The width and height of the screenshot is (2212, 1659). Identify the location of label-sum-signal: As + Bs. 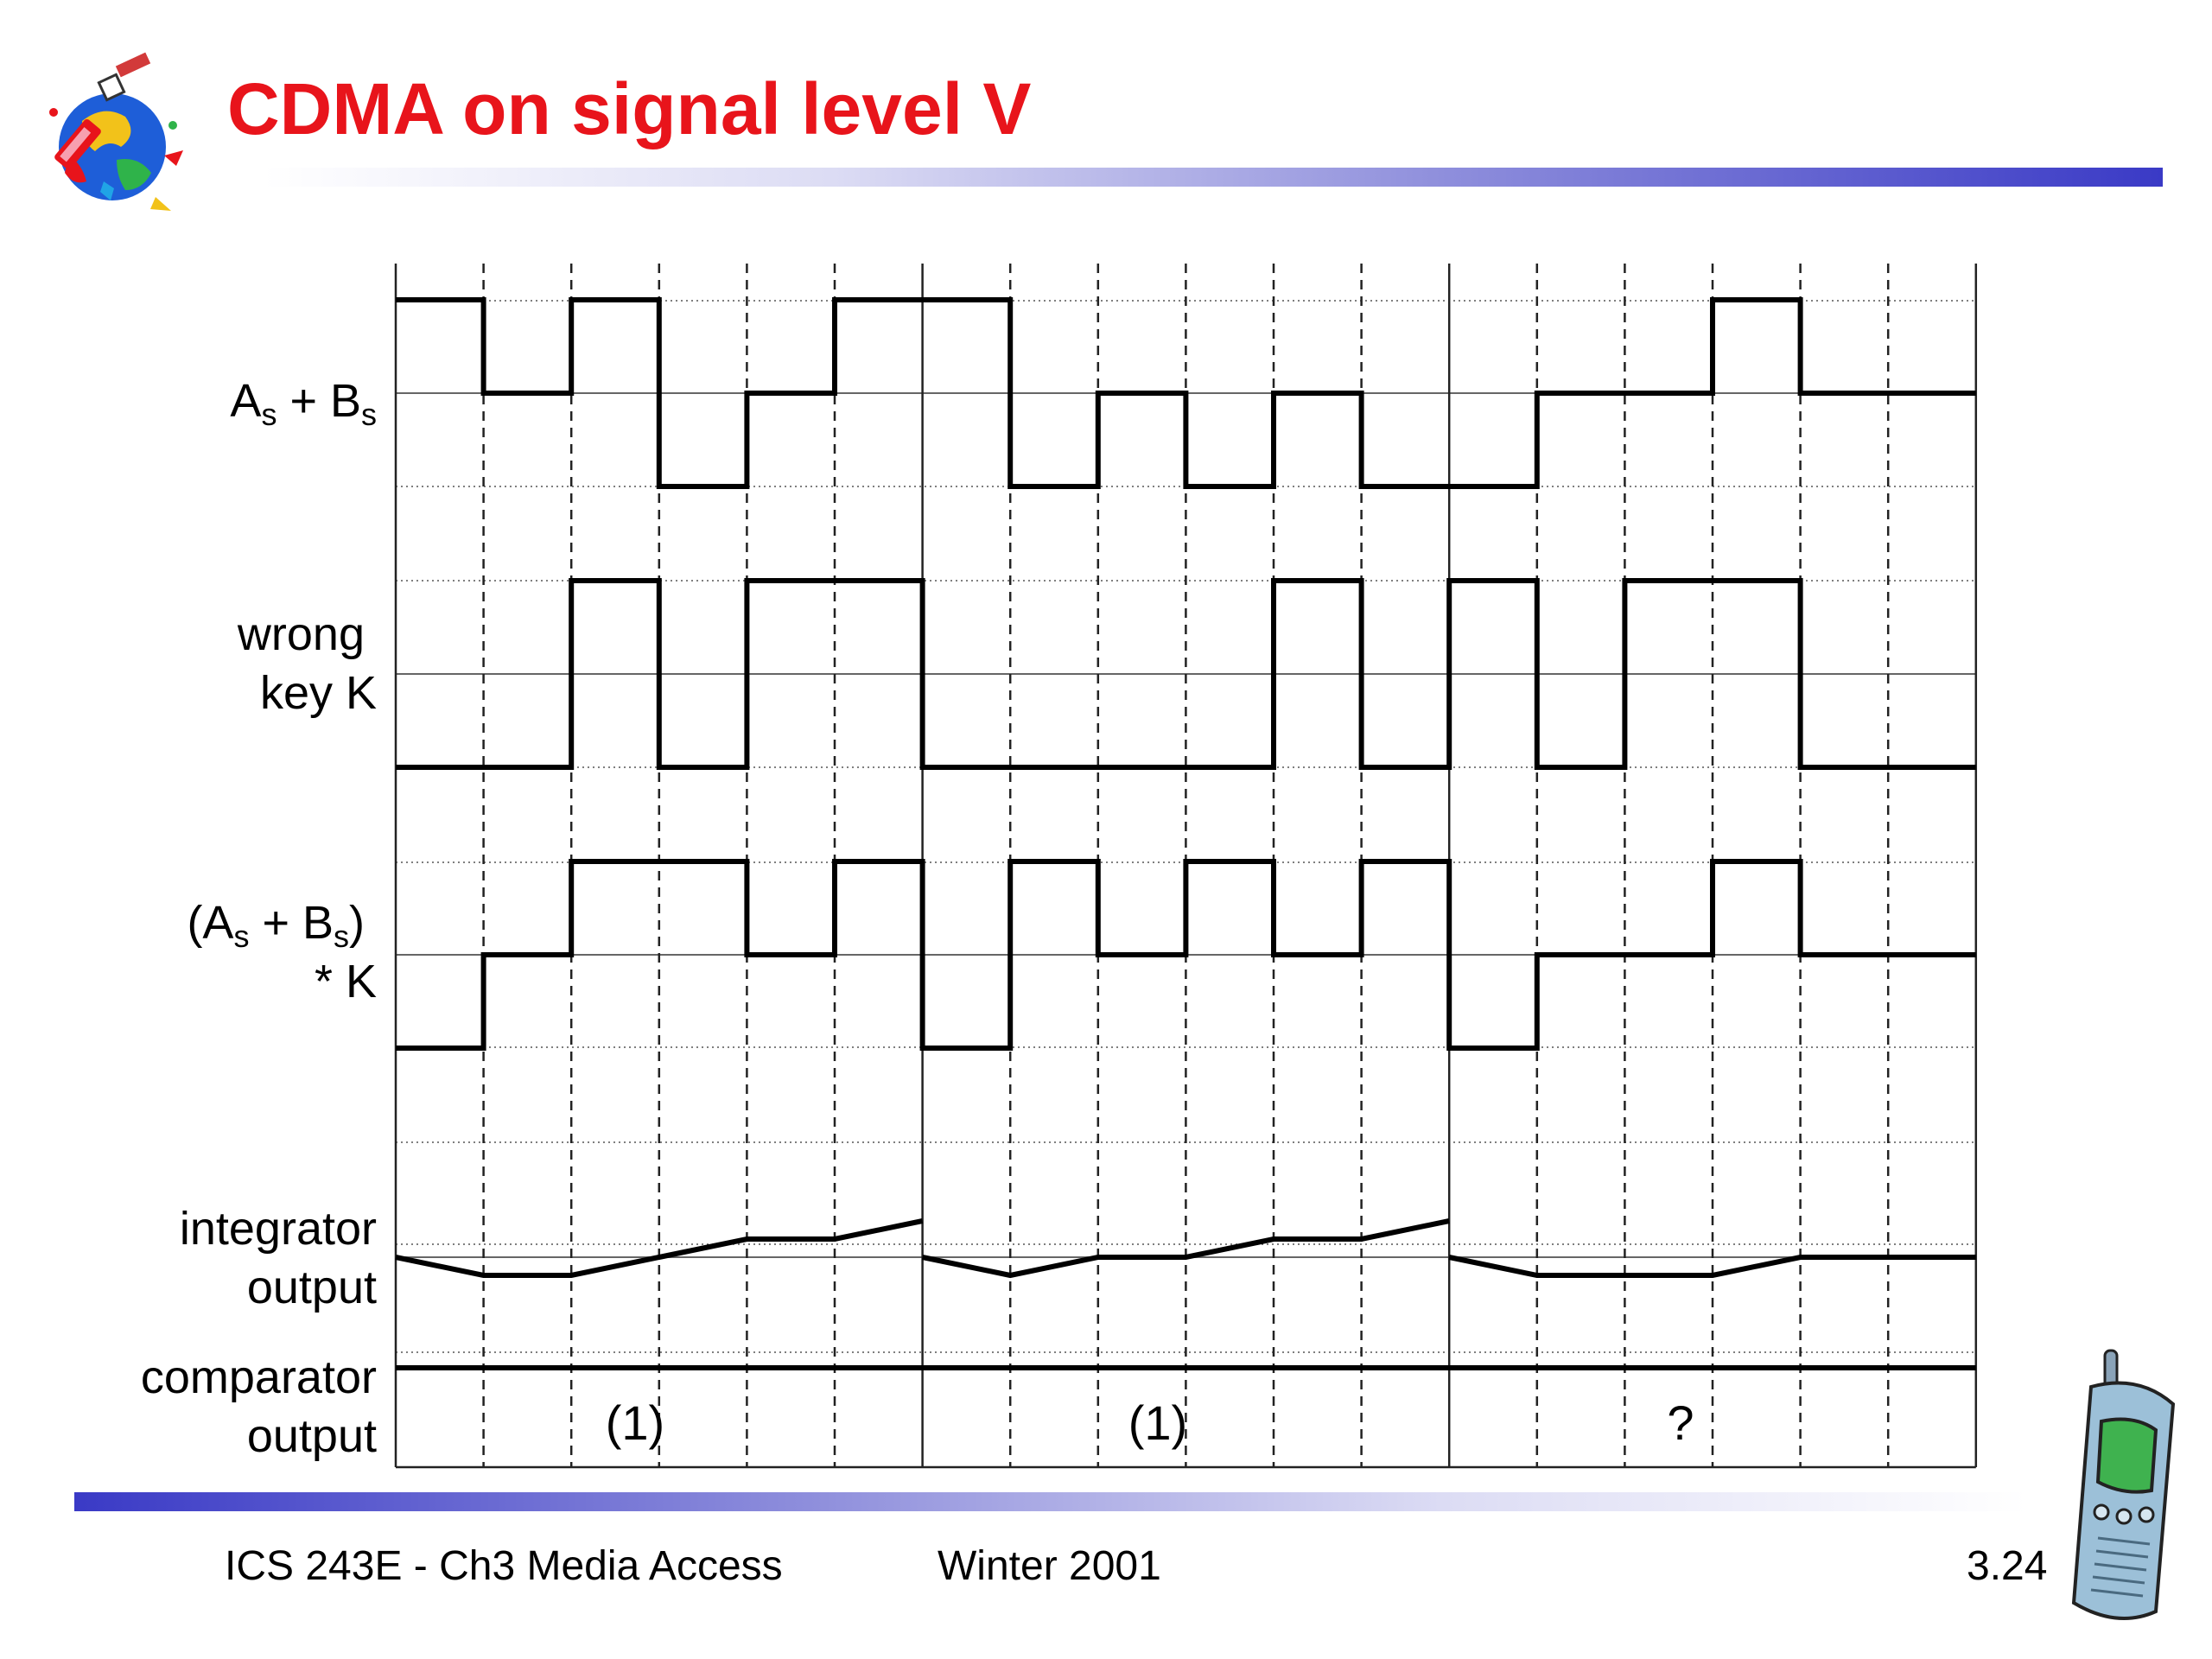
(303, 401).